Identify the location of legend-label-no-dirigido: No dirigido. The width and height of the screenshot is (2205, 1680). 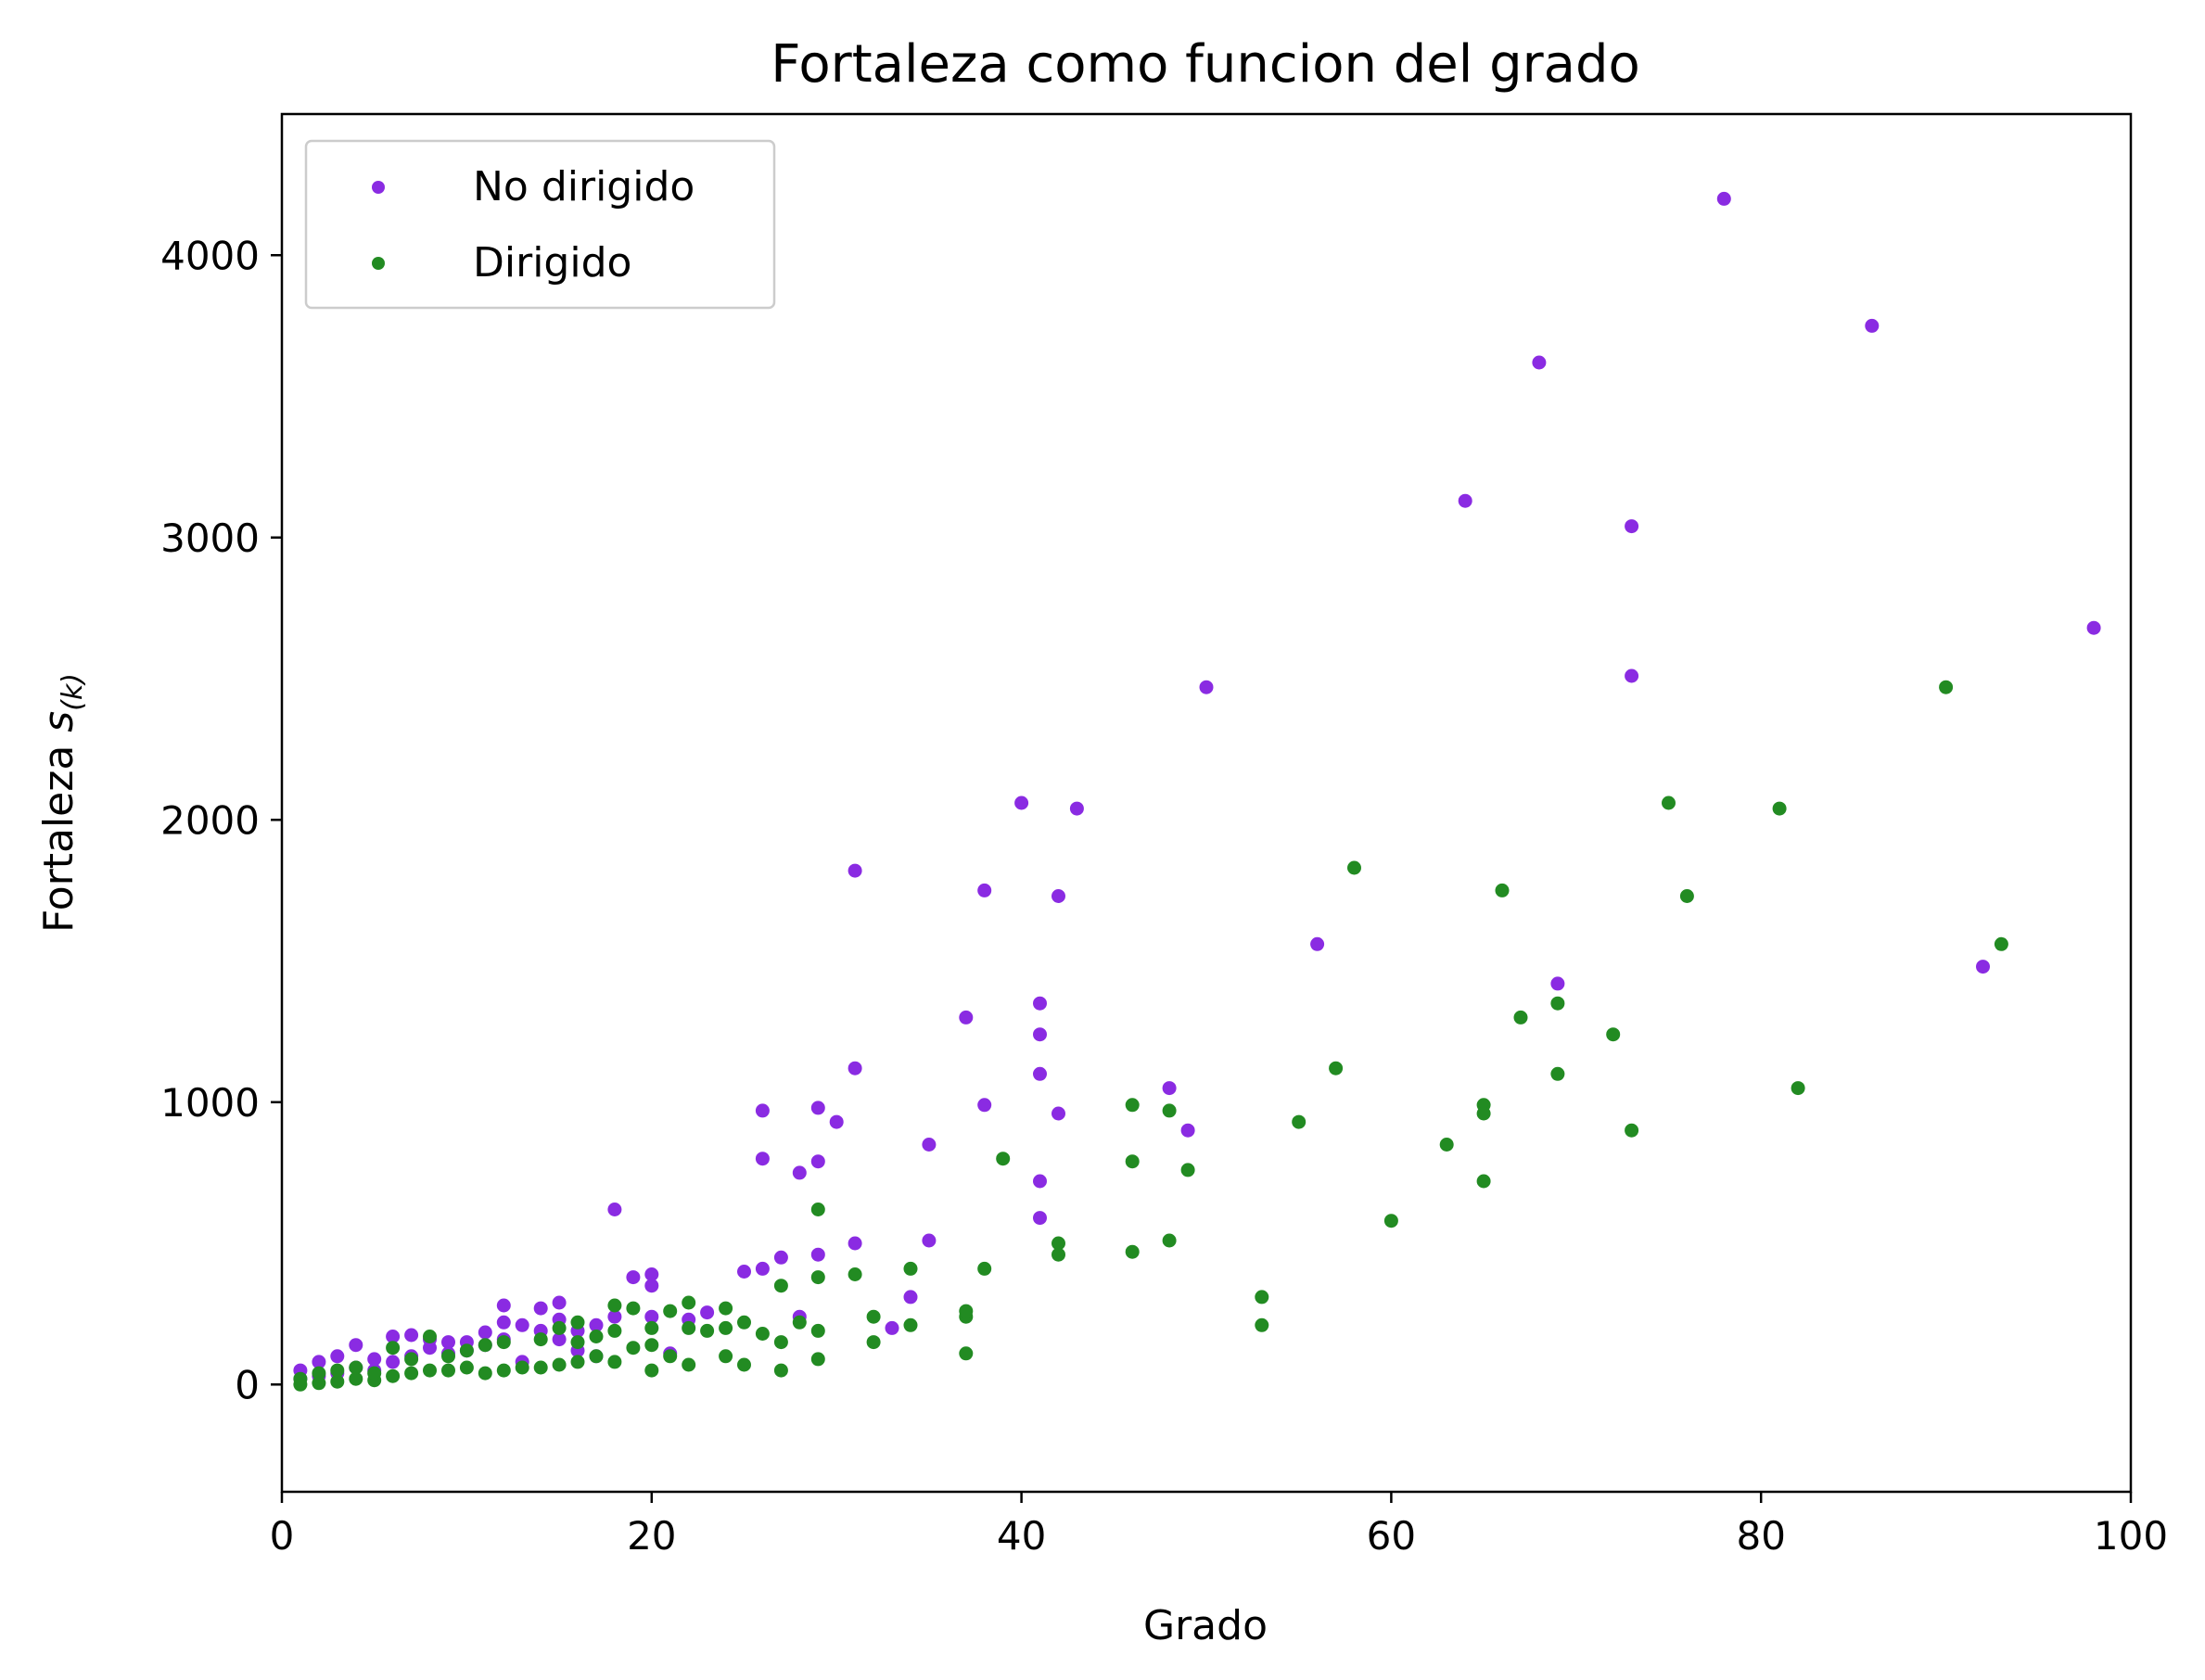
(584, 186).